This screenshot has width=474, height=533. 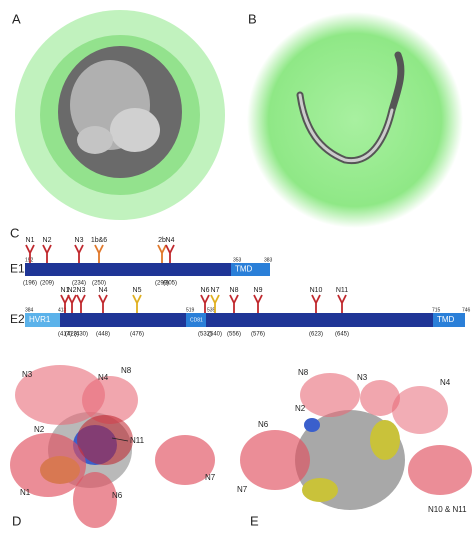 I want to click on glycan-position: (299), so click(x=162, y=284).